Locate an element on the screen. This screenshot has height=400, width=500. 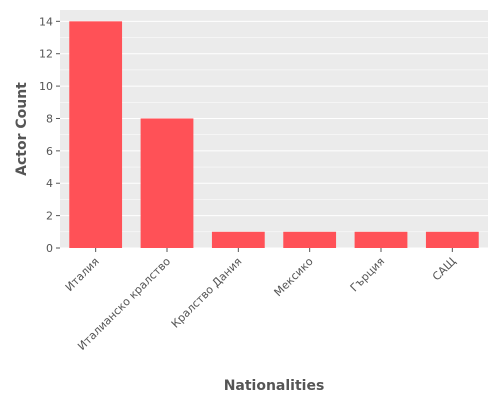
y-tick-label: 12 is located at coordinates (46, 54).